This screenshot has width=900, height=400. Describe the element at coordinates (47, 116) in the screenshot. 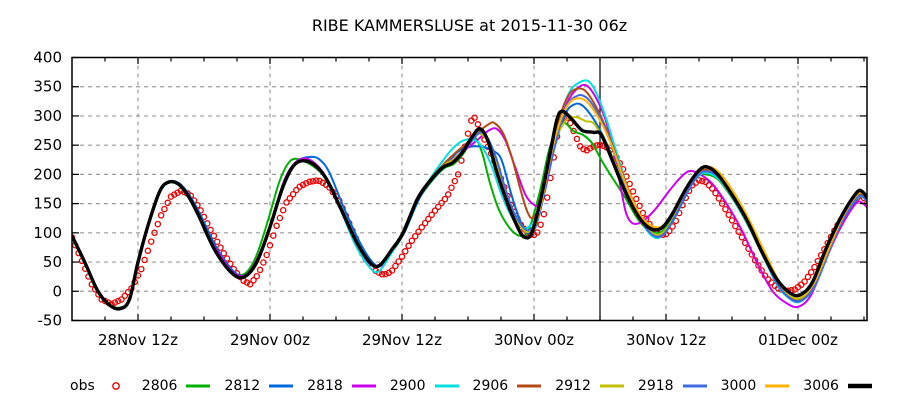

I see `y-tick-label: 300` at that location.